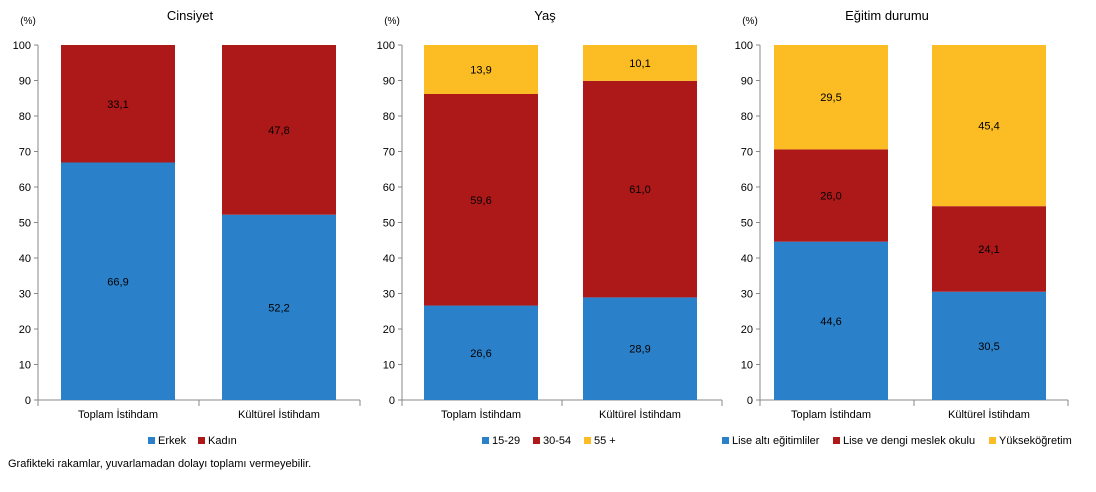 This screenshot has height=492, width=1096. I want to click on data-label: 33,1, so click(117, 105).